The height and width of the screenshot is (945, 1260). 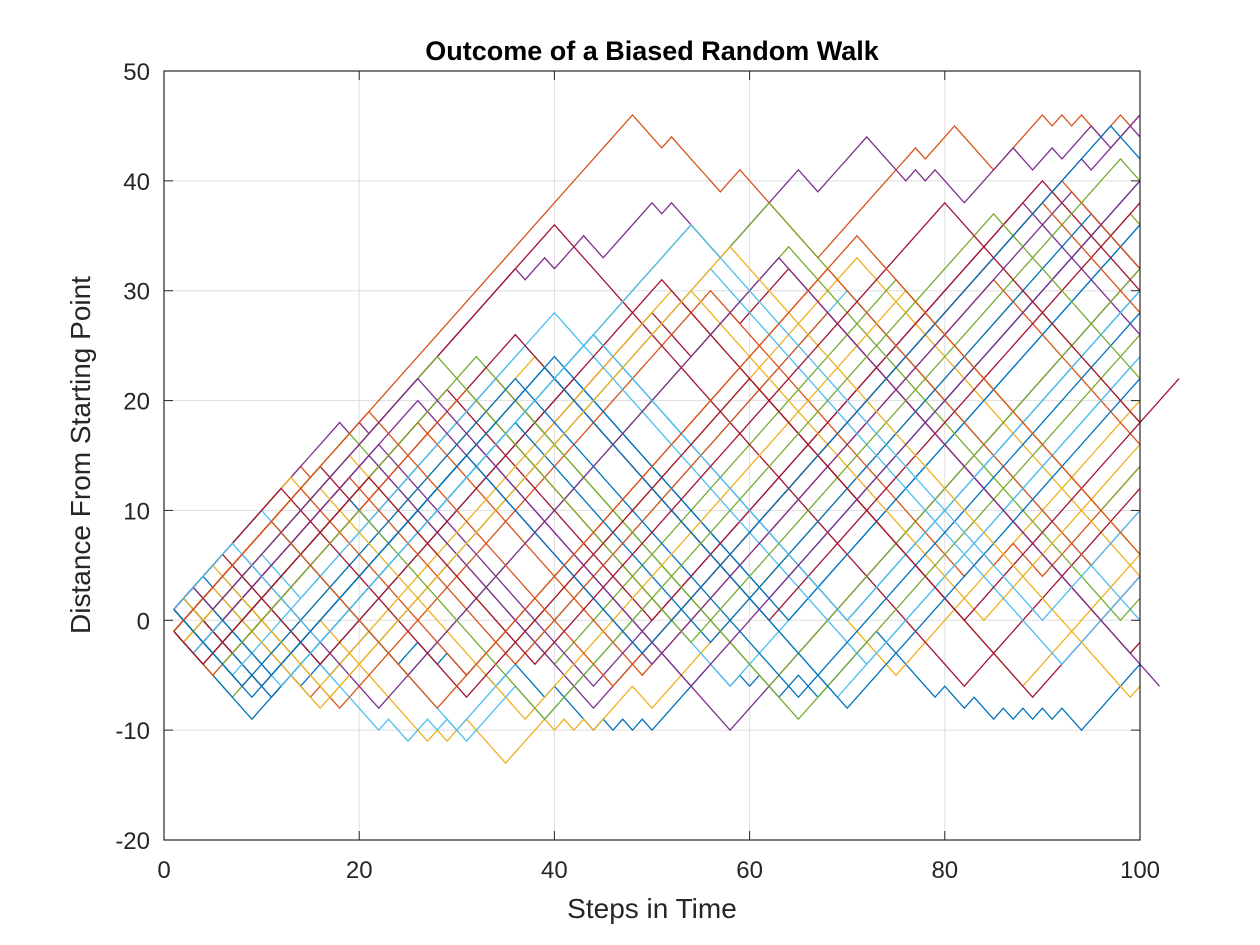 What do you see at coordinates (132, 731) in the screenshot?
I see `y-tick-label: -10` at bounding box center [132, 731].